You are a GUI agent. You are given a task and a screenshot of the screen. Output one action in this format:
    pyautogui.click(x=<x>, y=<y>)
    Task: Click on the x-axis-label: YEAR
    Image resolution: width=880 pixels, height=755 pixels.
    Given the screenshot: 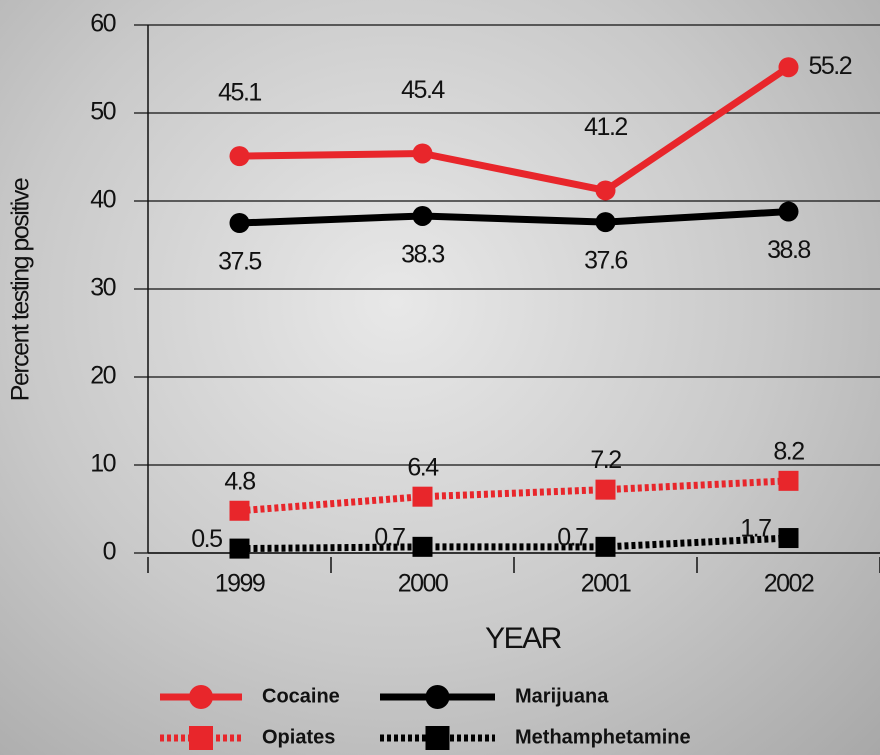 What is the action you would take?
    pyautogui.click(x=523, y=638)
    